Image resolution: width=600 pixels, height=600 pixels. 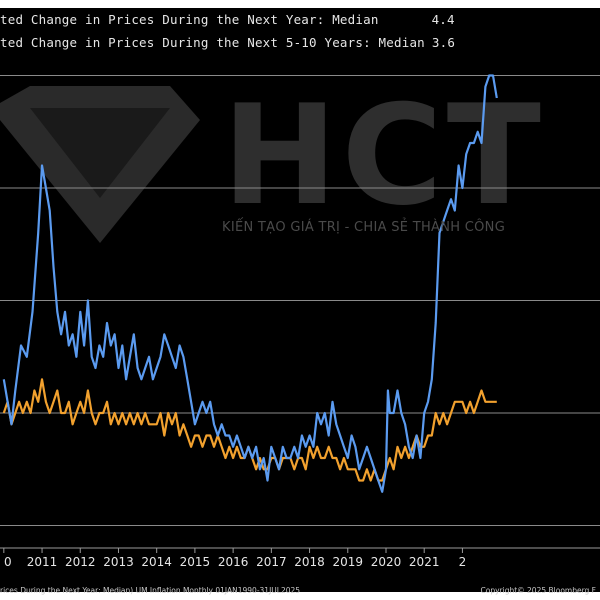 I want to click on legend-value-one-year: 4.4, so click(x=443, y=19).